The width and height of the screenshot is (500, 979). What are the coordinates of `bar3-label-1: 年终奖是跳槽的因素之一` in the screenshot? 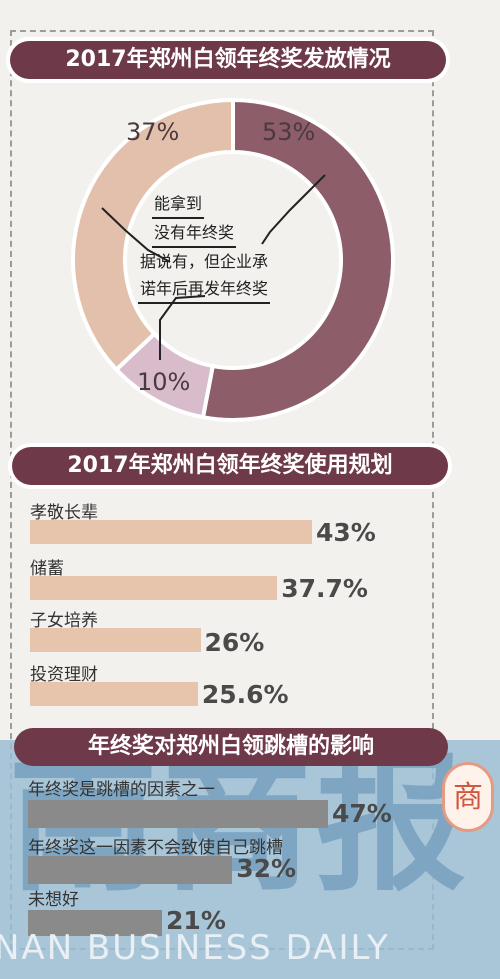 It's located at (121, 790).